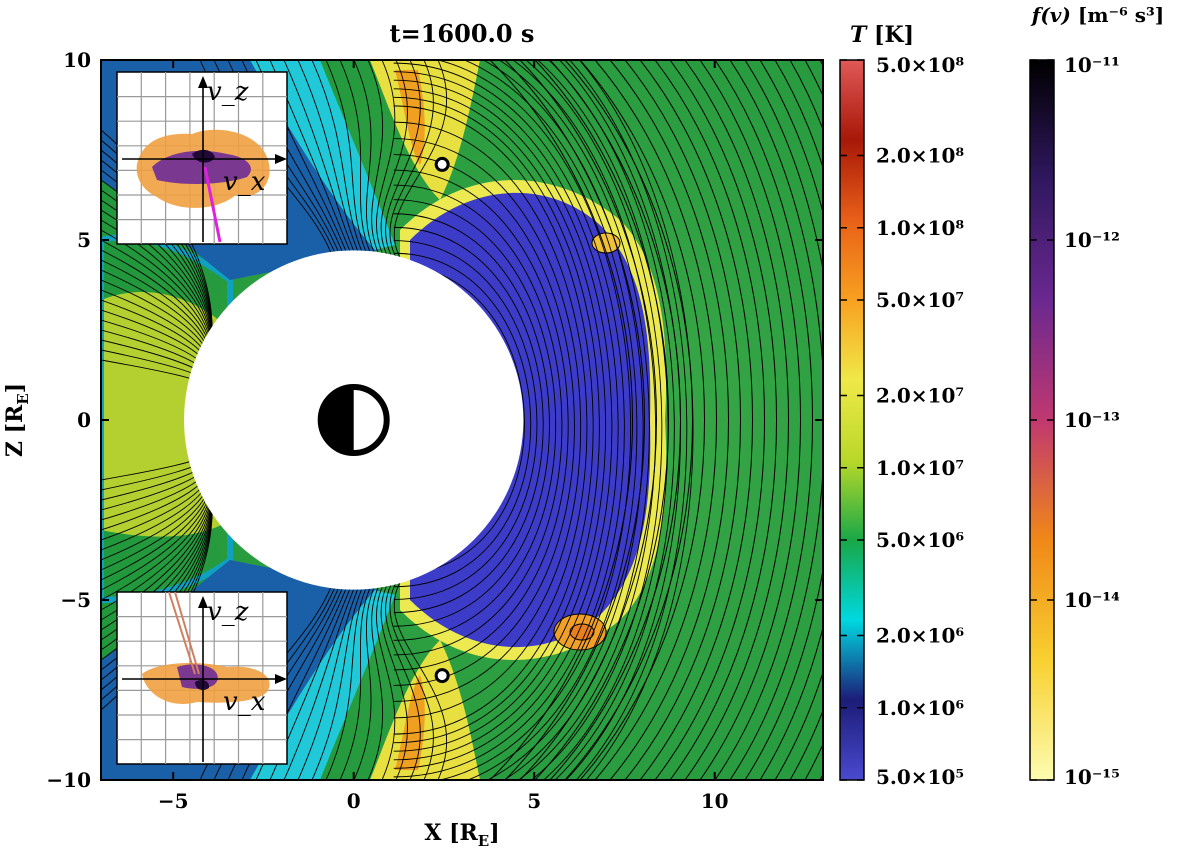  Describe the element at coordinates (920, 540) in the screenshot. I see `colorbar-tick-label: 5.0×10⁶` at that location.